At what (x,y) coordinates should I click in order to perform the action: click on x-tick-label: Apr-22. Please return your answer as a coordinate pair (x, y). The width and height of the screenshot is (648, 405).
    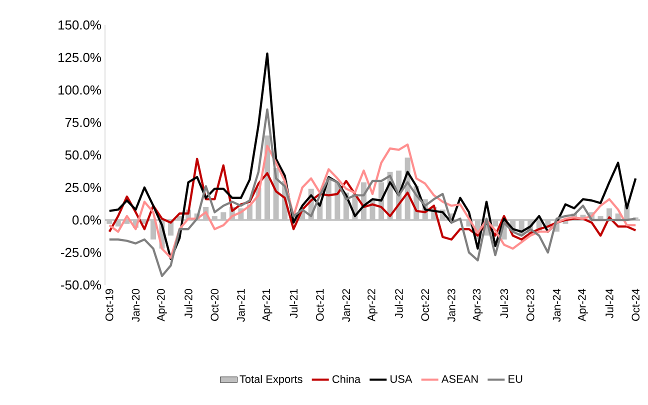
    Looking at the image, I should click on (373, 305).